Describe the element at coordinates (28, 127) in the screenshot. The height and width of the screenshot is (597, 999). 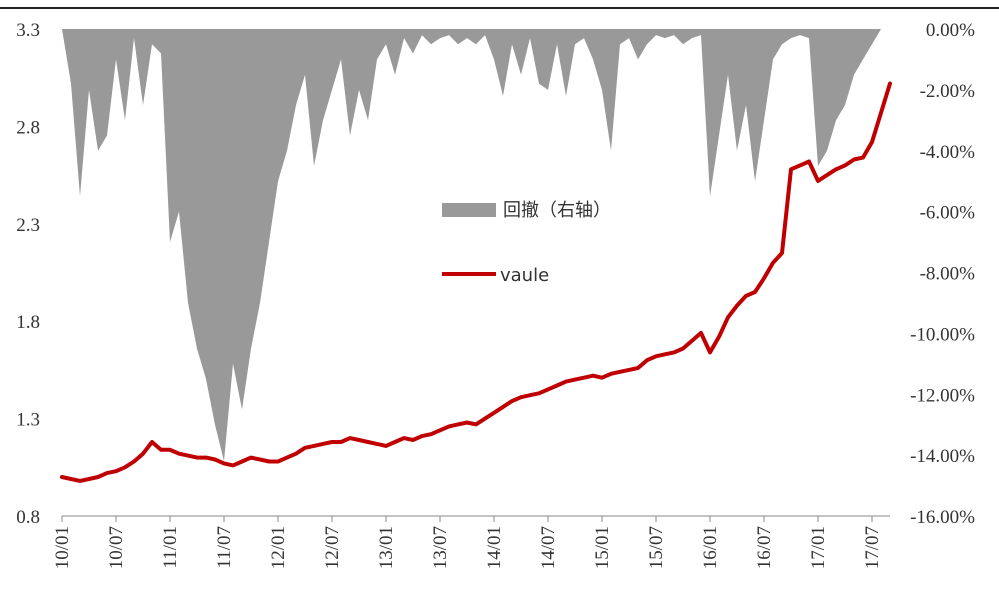
I see `y-tick-label: 2.8` at that location.